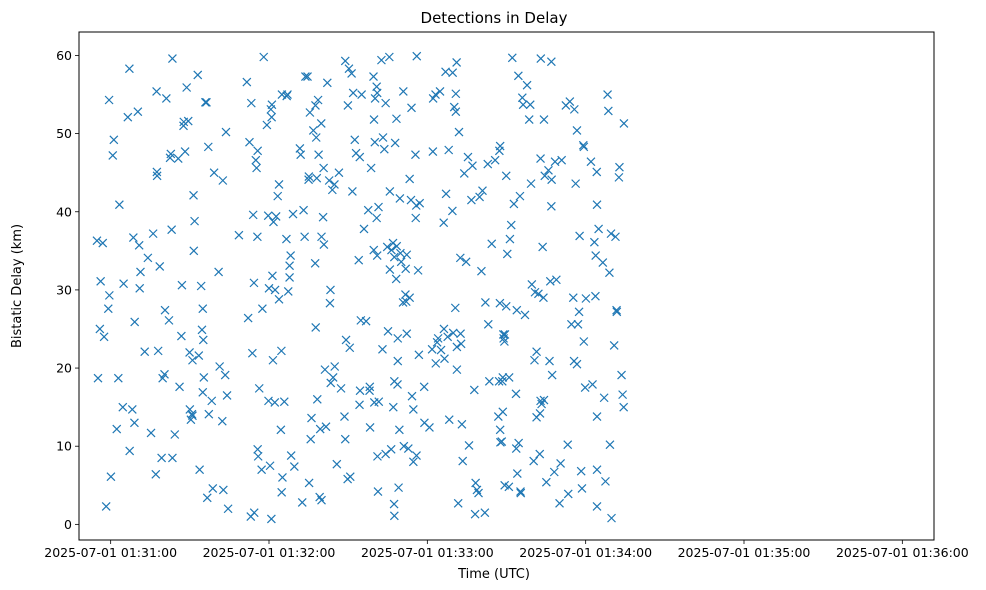 This screenshot has width=986, height=590. What do you see at coordinates (64, 211) in the screenshot?
I see `y-tick-label: 40` at bounding box center [64, 211].